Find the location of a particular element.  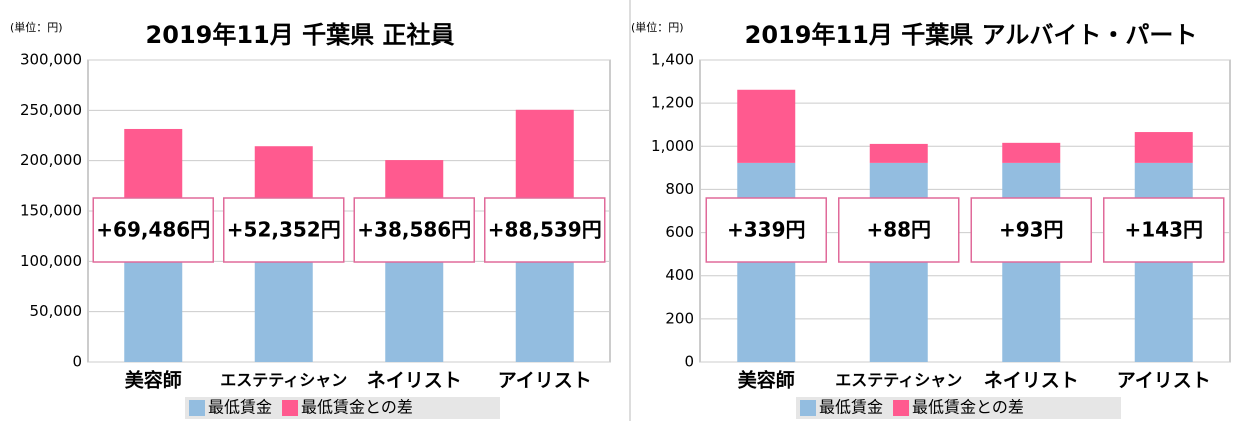

y-tick-label: 800 is located at coordinates (679, 189).